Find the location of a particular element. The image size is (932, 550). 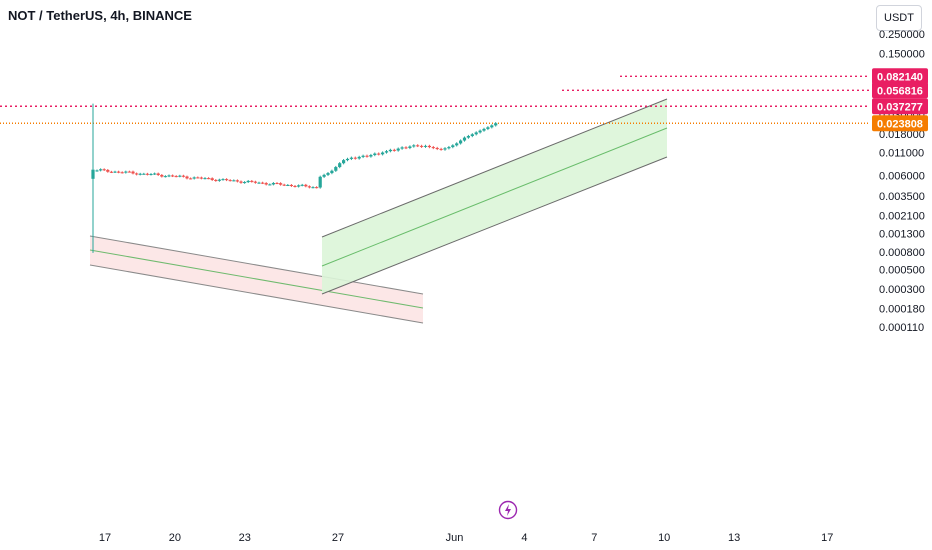

x-tick-label-0: 17 is located at coordinates (105, 538).